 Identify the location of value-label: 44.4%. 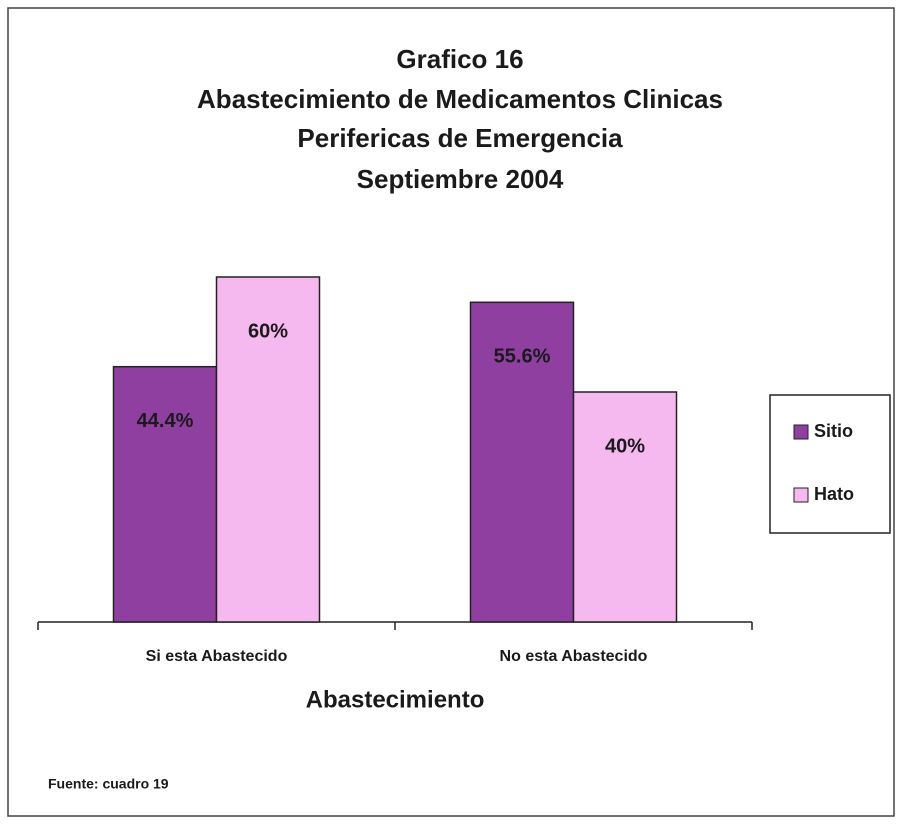
(165, 421).